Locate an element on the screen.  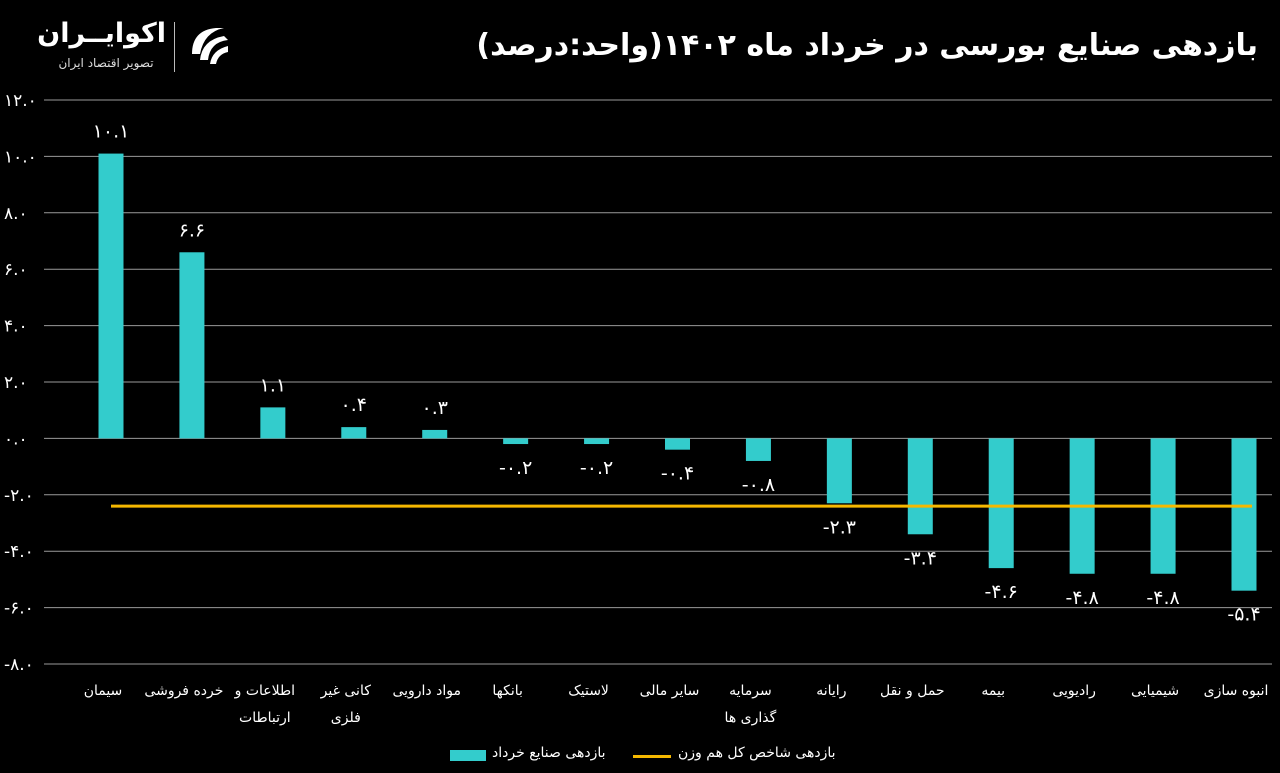
x-tick-label: فلزی is located at coordinates (346, 718).